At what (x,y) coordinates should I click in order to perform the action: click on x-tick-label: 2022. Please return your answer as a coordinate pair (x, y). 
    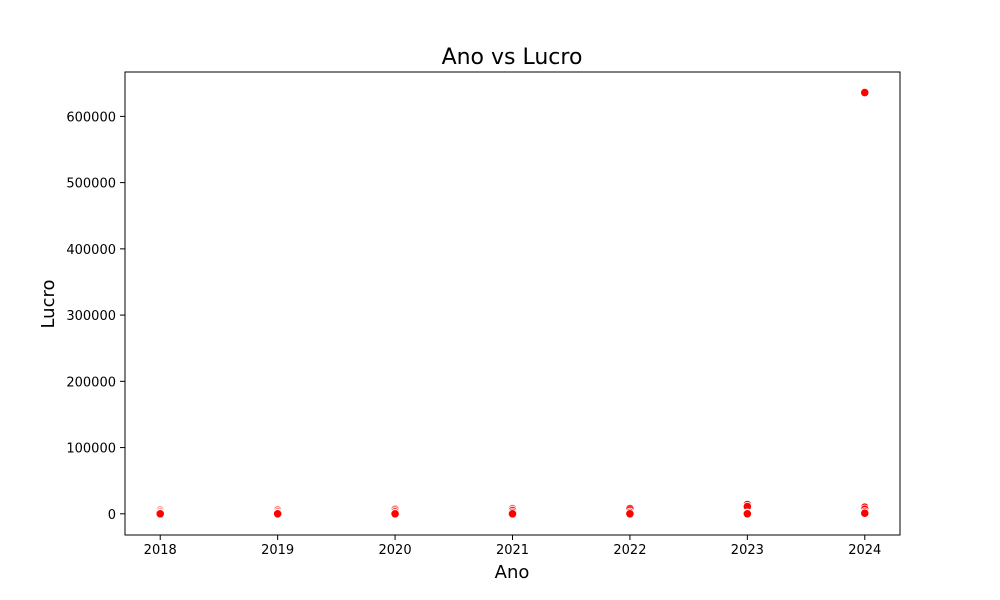
    Looking at the image, I should click on (629, 550).